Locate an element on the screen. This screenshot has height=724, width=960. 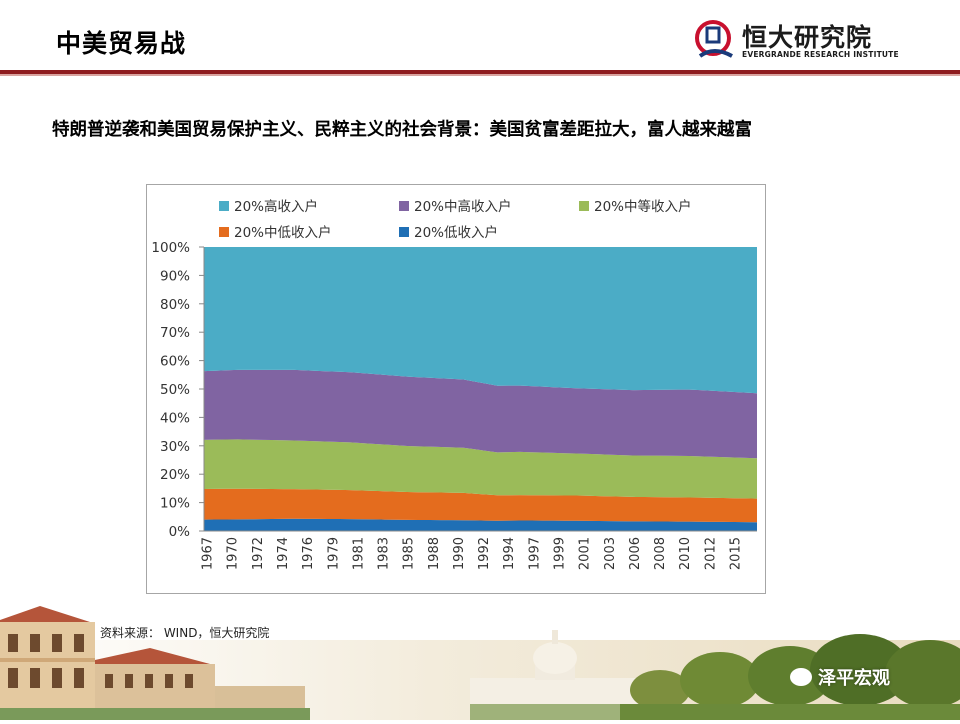
header-divider-accent is located at coordinates (480, 75).